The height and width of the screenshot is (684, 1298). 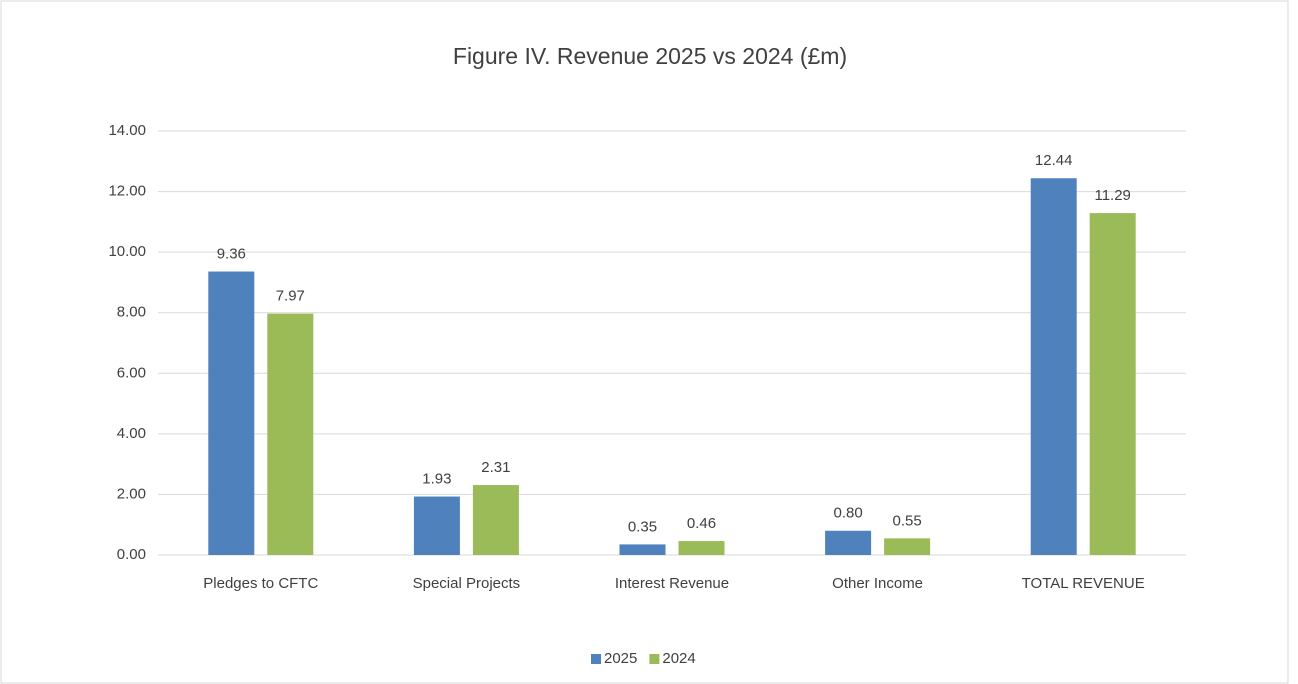 I want to click on y-tick-label: 10.00, so click(x=127, y=251).